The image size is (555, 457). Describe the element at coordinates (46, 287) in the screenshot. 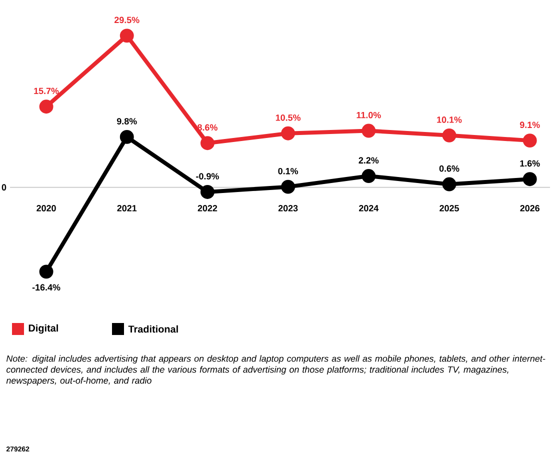

I see `data-label: -16.4%` at that location.